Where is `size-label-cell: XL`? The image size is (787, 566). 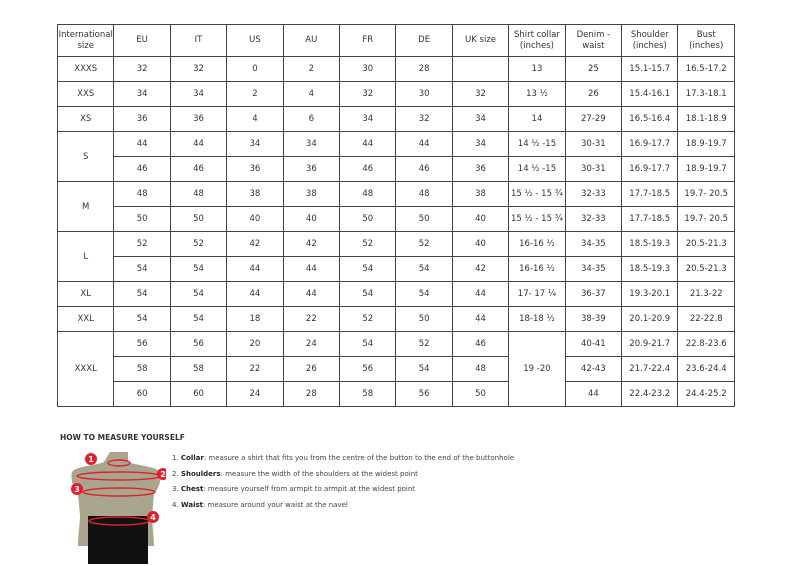 size-label-cell: XL is located at coordinates (85, 294).